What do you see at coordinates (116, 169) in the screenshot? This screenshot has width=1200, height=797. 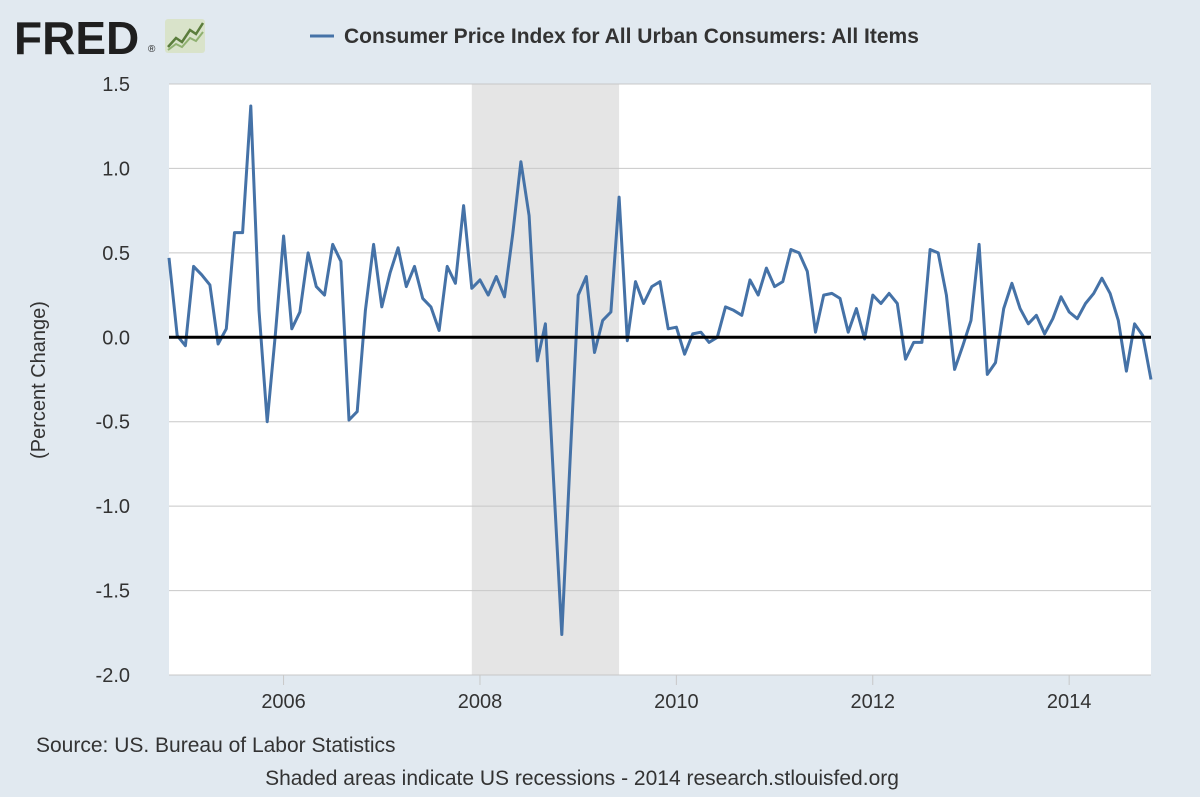 I see `y-tick-label: 1.0` at bounding box center [116, 169].